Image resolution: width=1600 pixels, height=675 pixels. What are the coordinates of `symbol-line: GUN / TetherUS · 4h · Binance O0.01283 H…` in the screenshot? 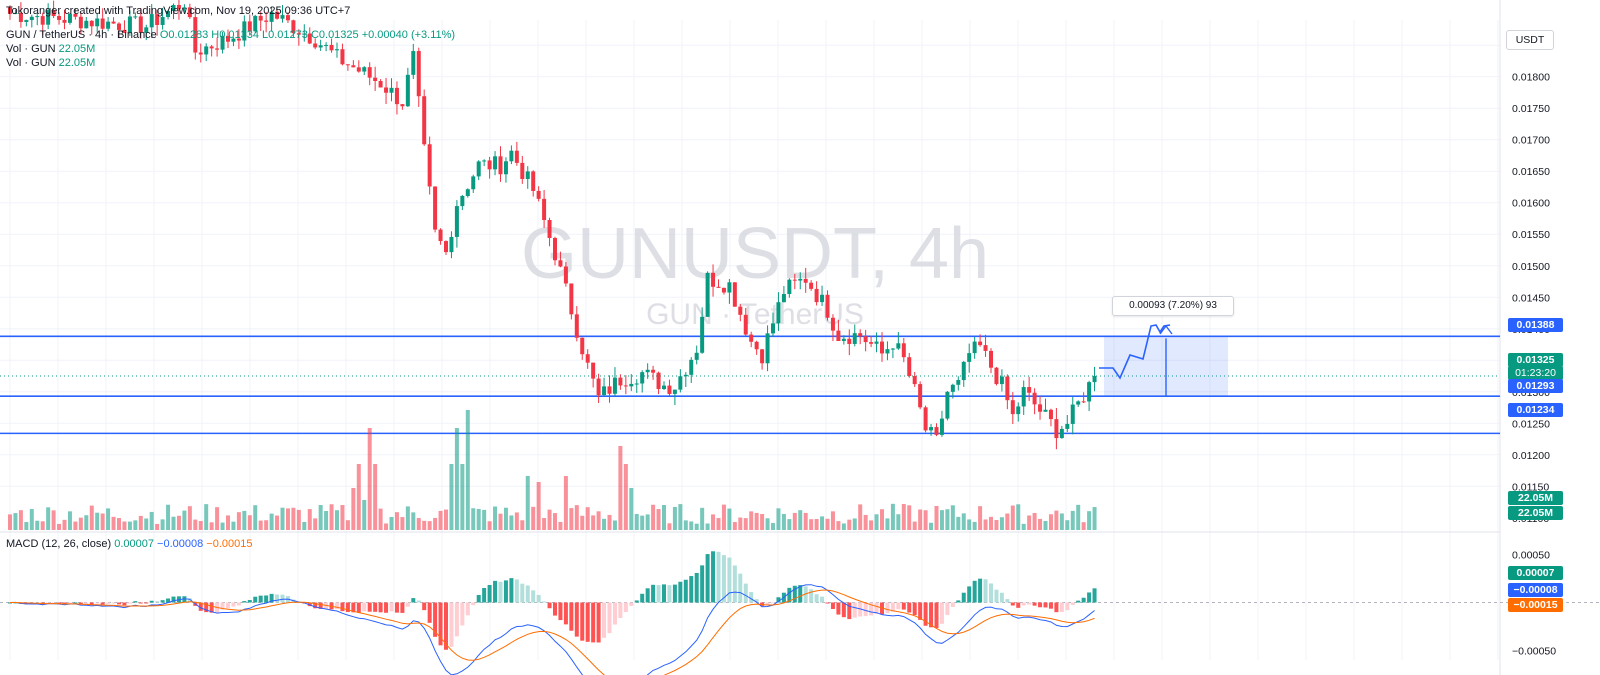 It's located at (230, 35).